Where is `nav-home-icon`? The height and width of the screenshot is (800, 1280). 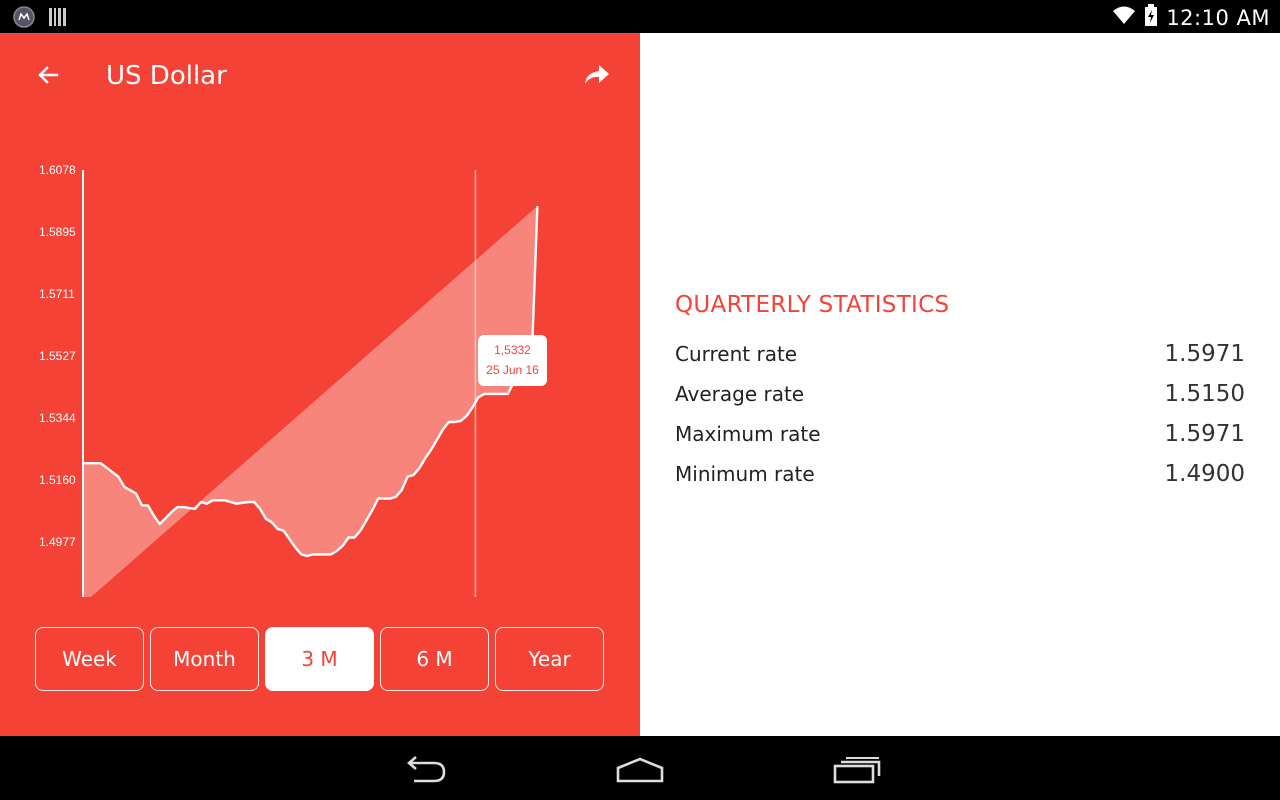 nav-home-icon is located at coordinates (640, 770).